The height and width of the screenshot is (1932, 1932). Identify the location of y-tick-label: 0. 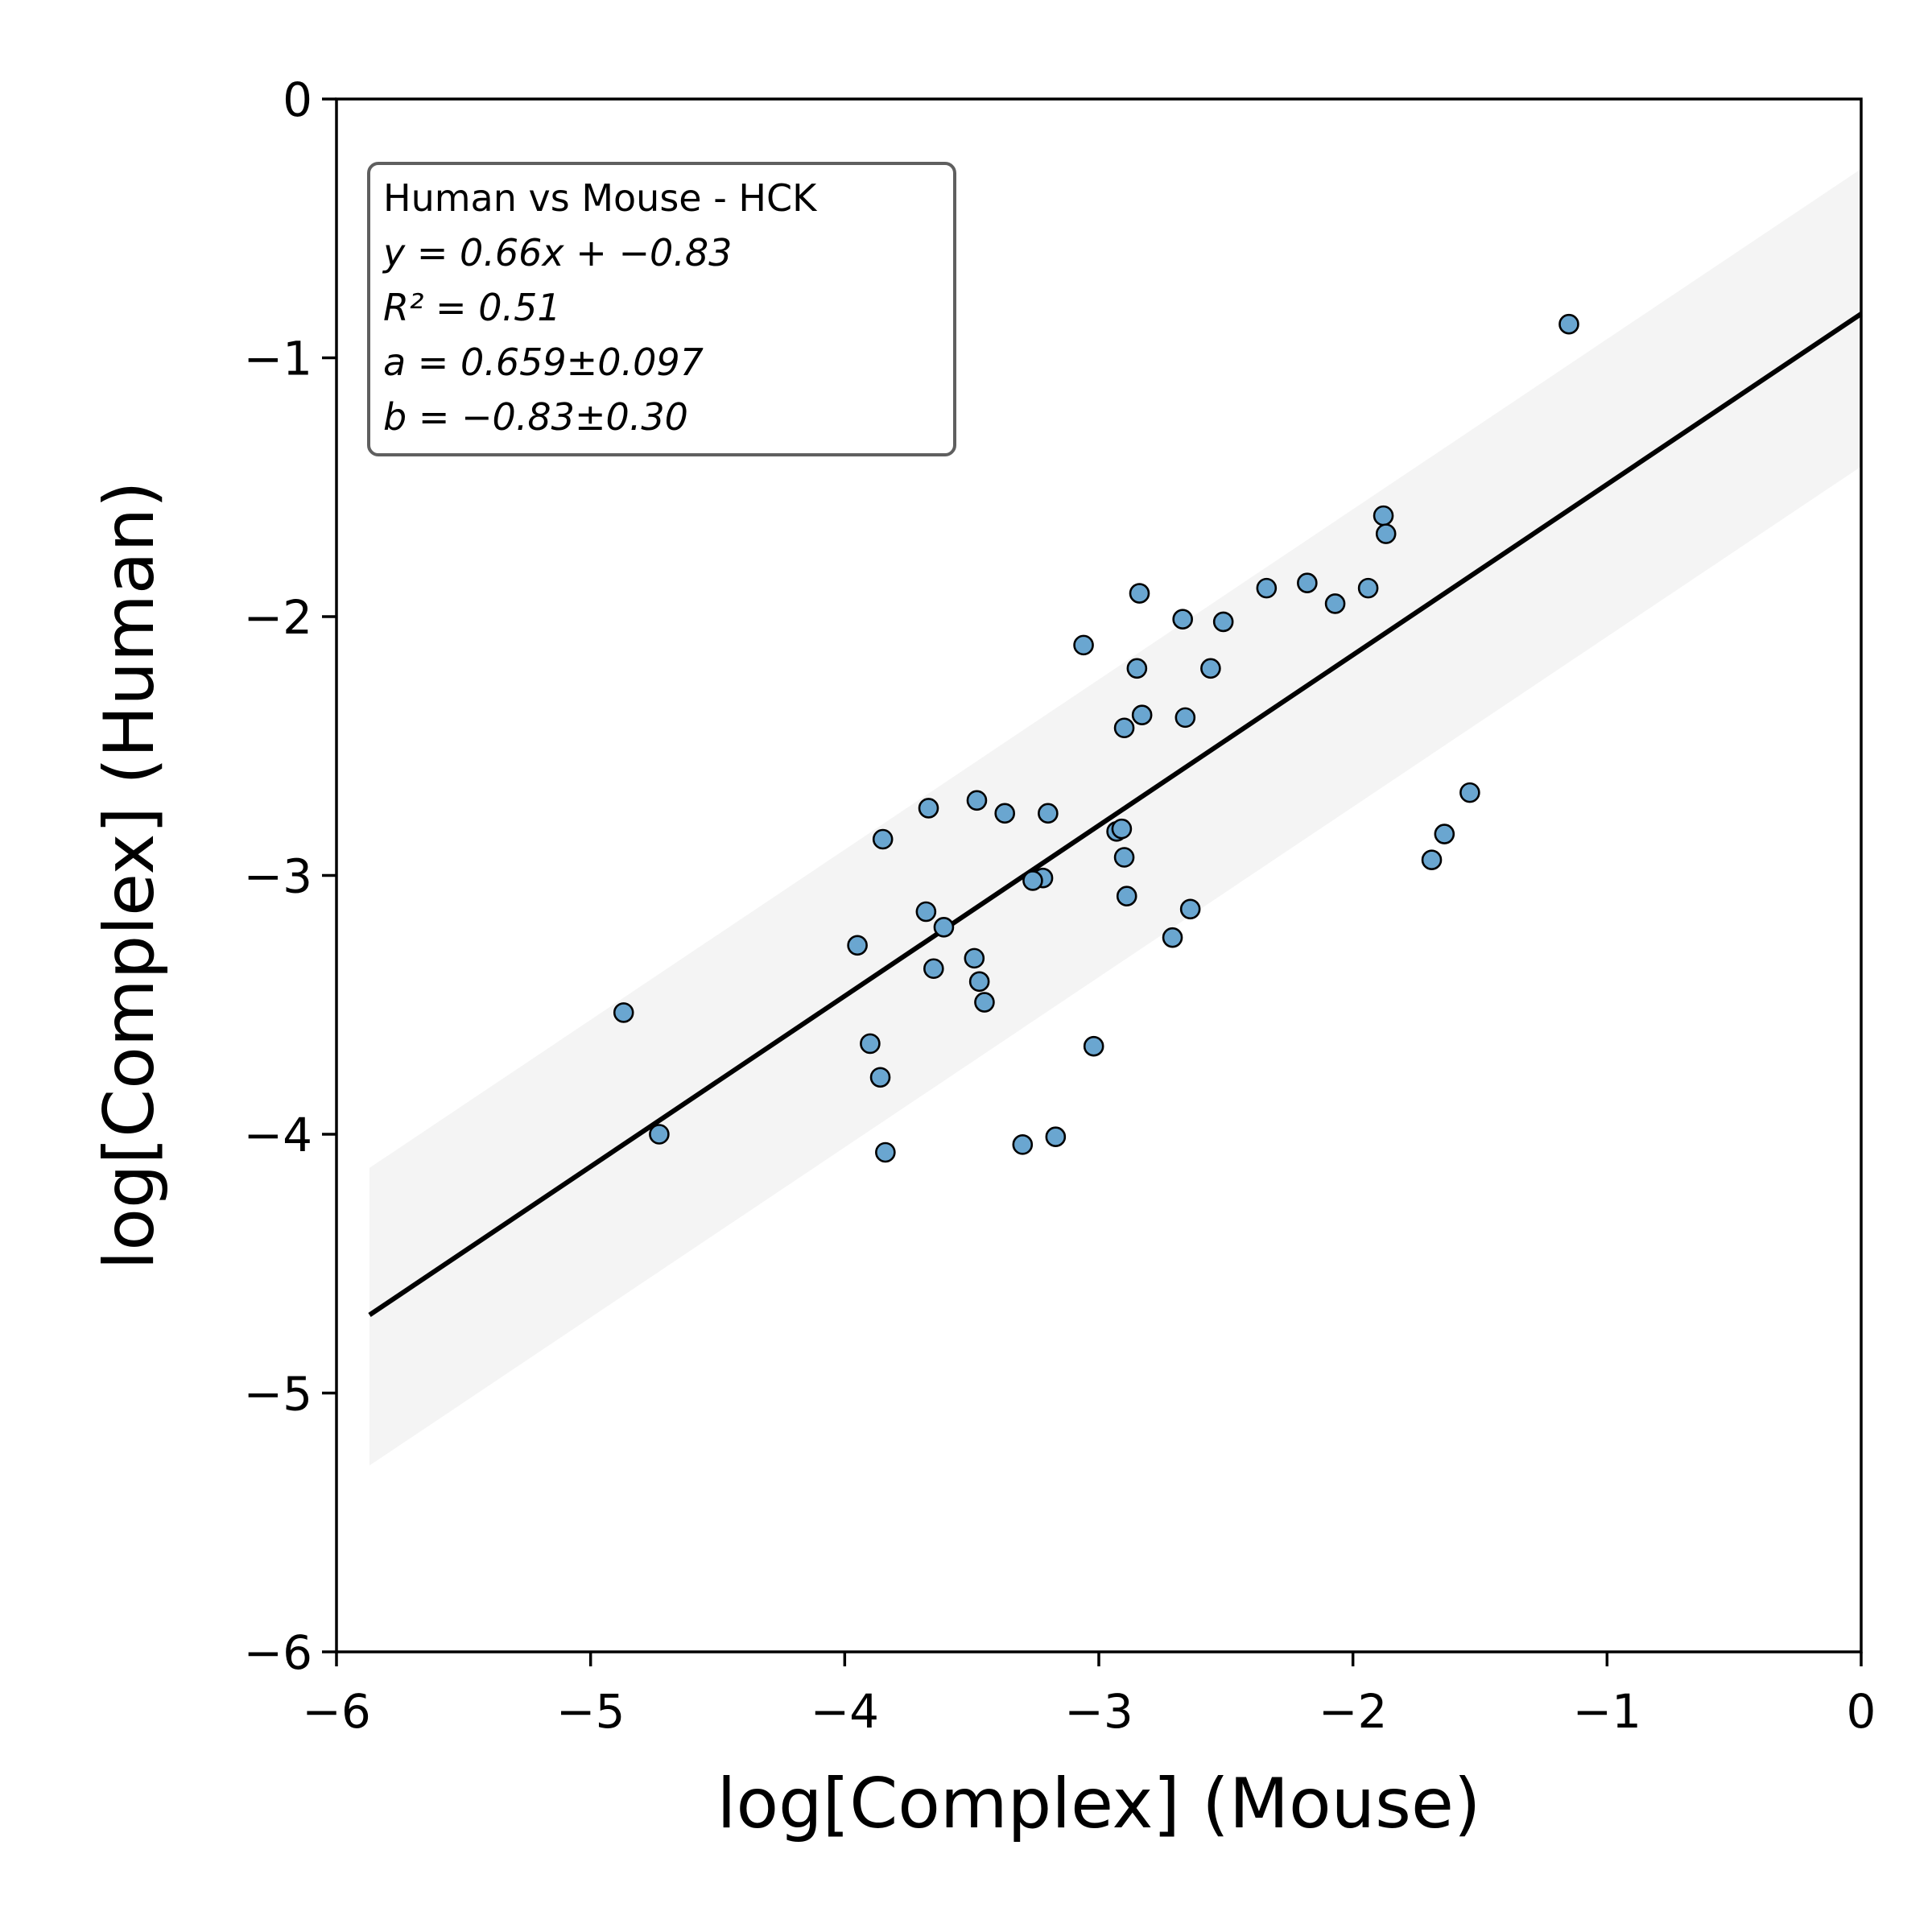
(297, 99).